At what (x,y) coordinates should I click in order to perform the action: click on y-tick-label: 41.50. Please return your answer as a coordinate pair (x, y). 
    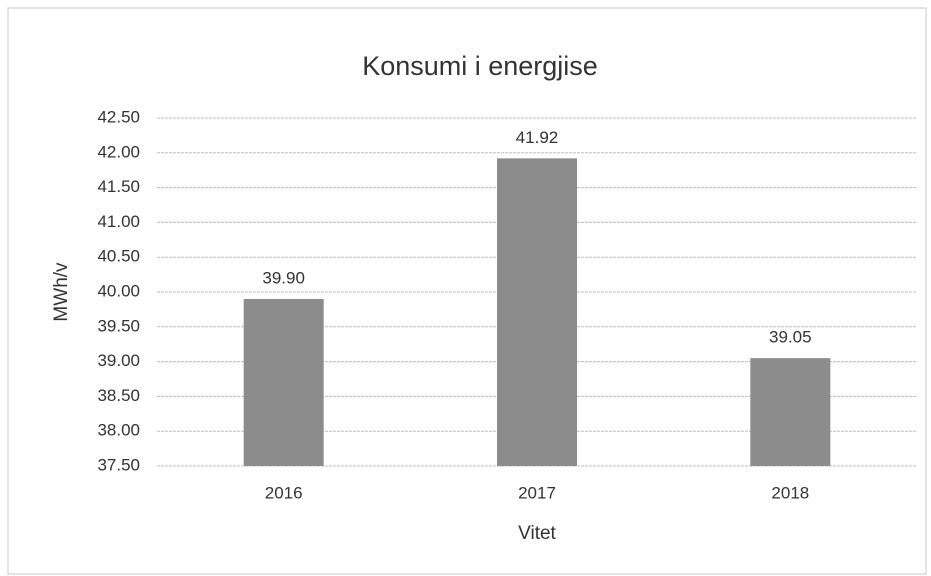
    Looking at the image, I should click on (118, 186).